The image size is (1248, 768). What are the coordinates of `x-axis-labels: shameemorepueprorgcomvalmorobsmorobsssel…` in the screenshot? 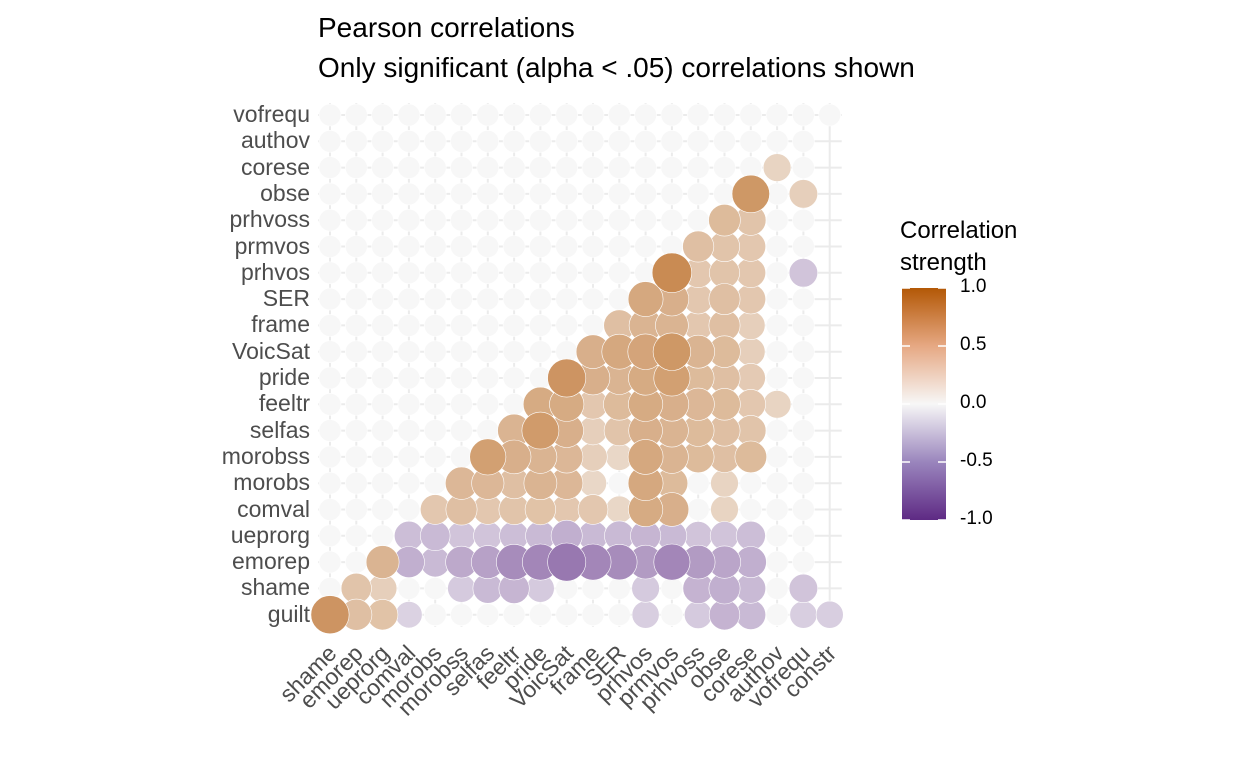 It's located at (557, 679).